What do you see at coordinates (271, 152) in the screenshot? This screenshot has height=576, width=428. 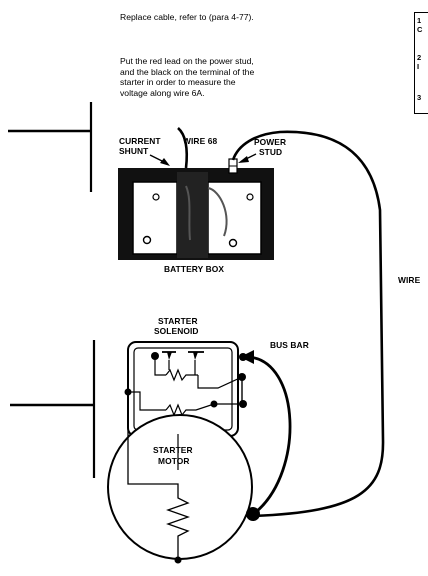 I see `power-stud-label-line-2: STUD` at bounding box center [271, 152].